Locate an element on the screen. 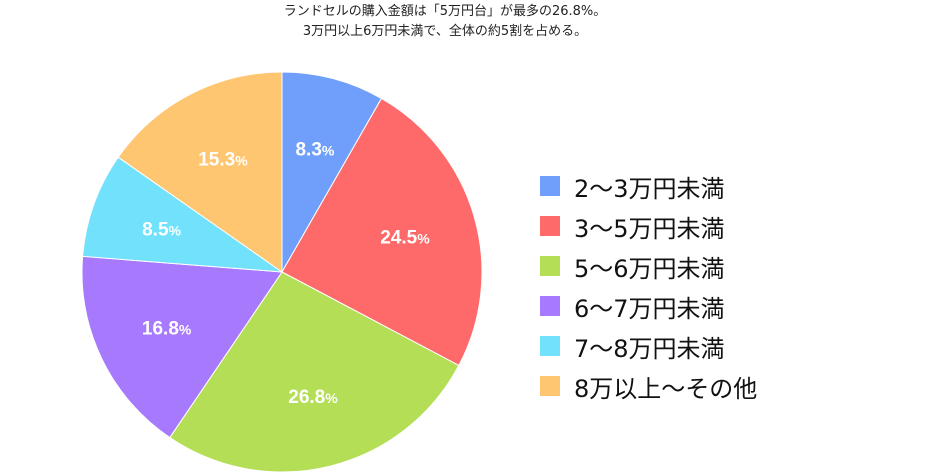 Image resolution: width=950 pixels, height=472 pixels. slice-data-label: 8.5% is located at coordinates (161, 230).